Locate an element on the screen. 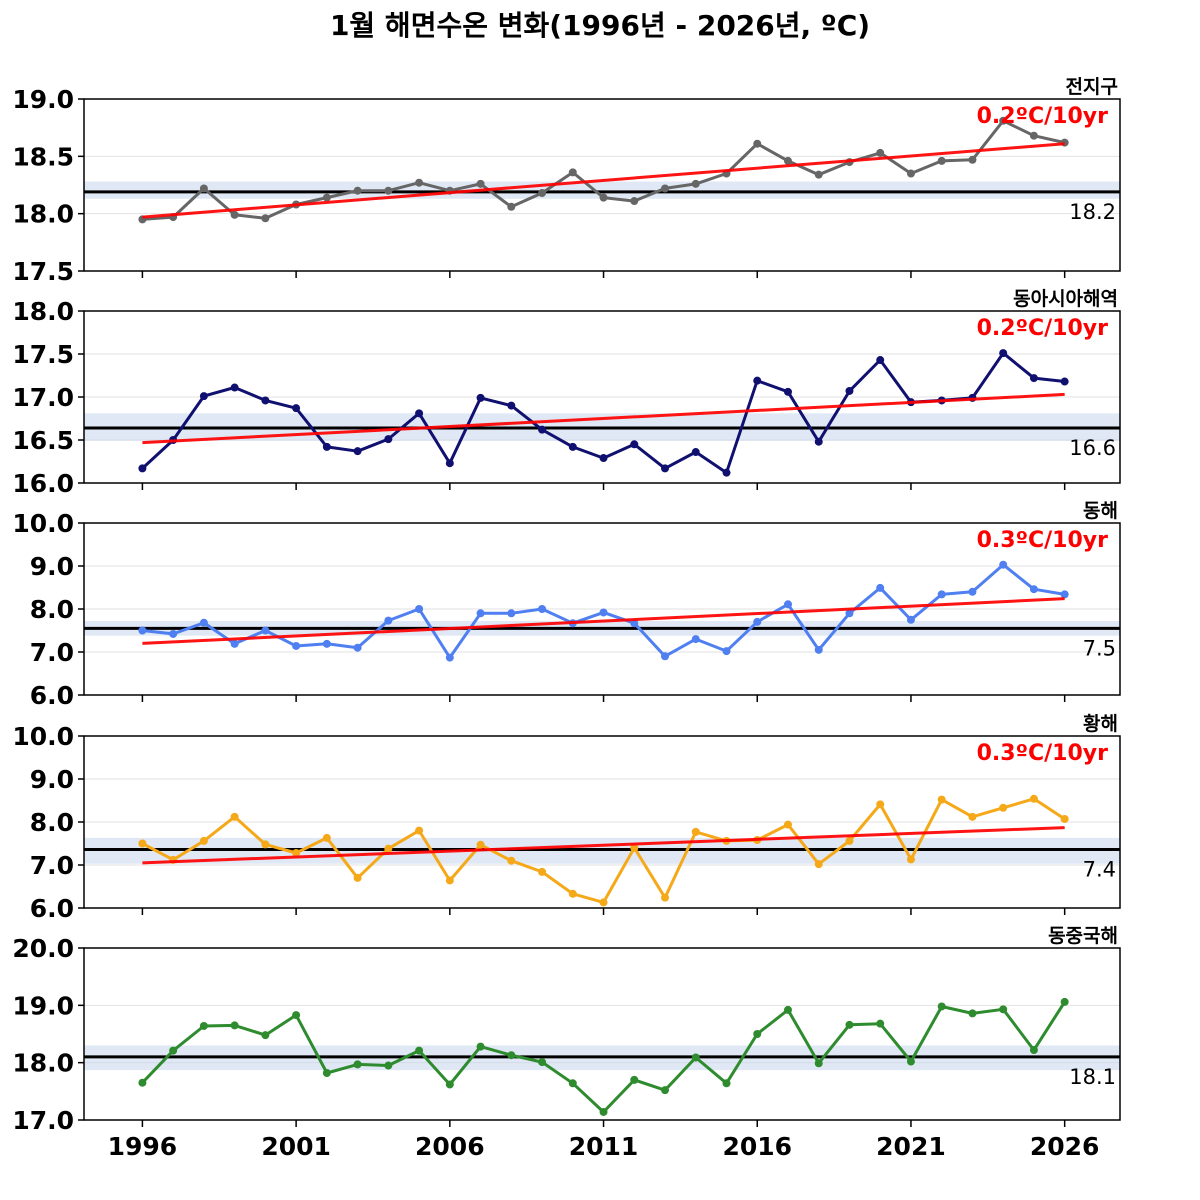 The image size is (1200, 1200). chart-title: 1월 해면수온 변화(1996년 - 2026년, ºC) is located at coordinates (600, 25).